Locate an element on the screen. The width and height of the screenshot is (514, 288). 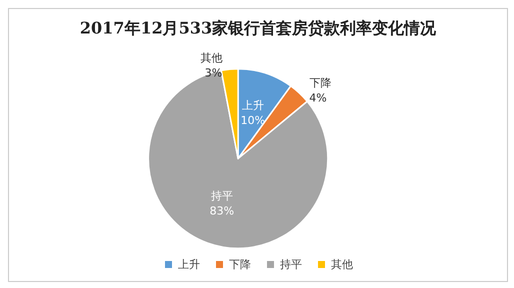
slice-label: 持平 is located at coordinates (221, 196).